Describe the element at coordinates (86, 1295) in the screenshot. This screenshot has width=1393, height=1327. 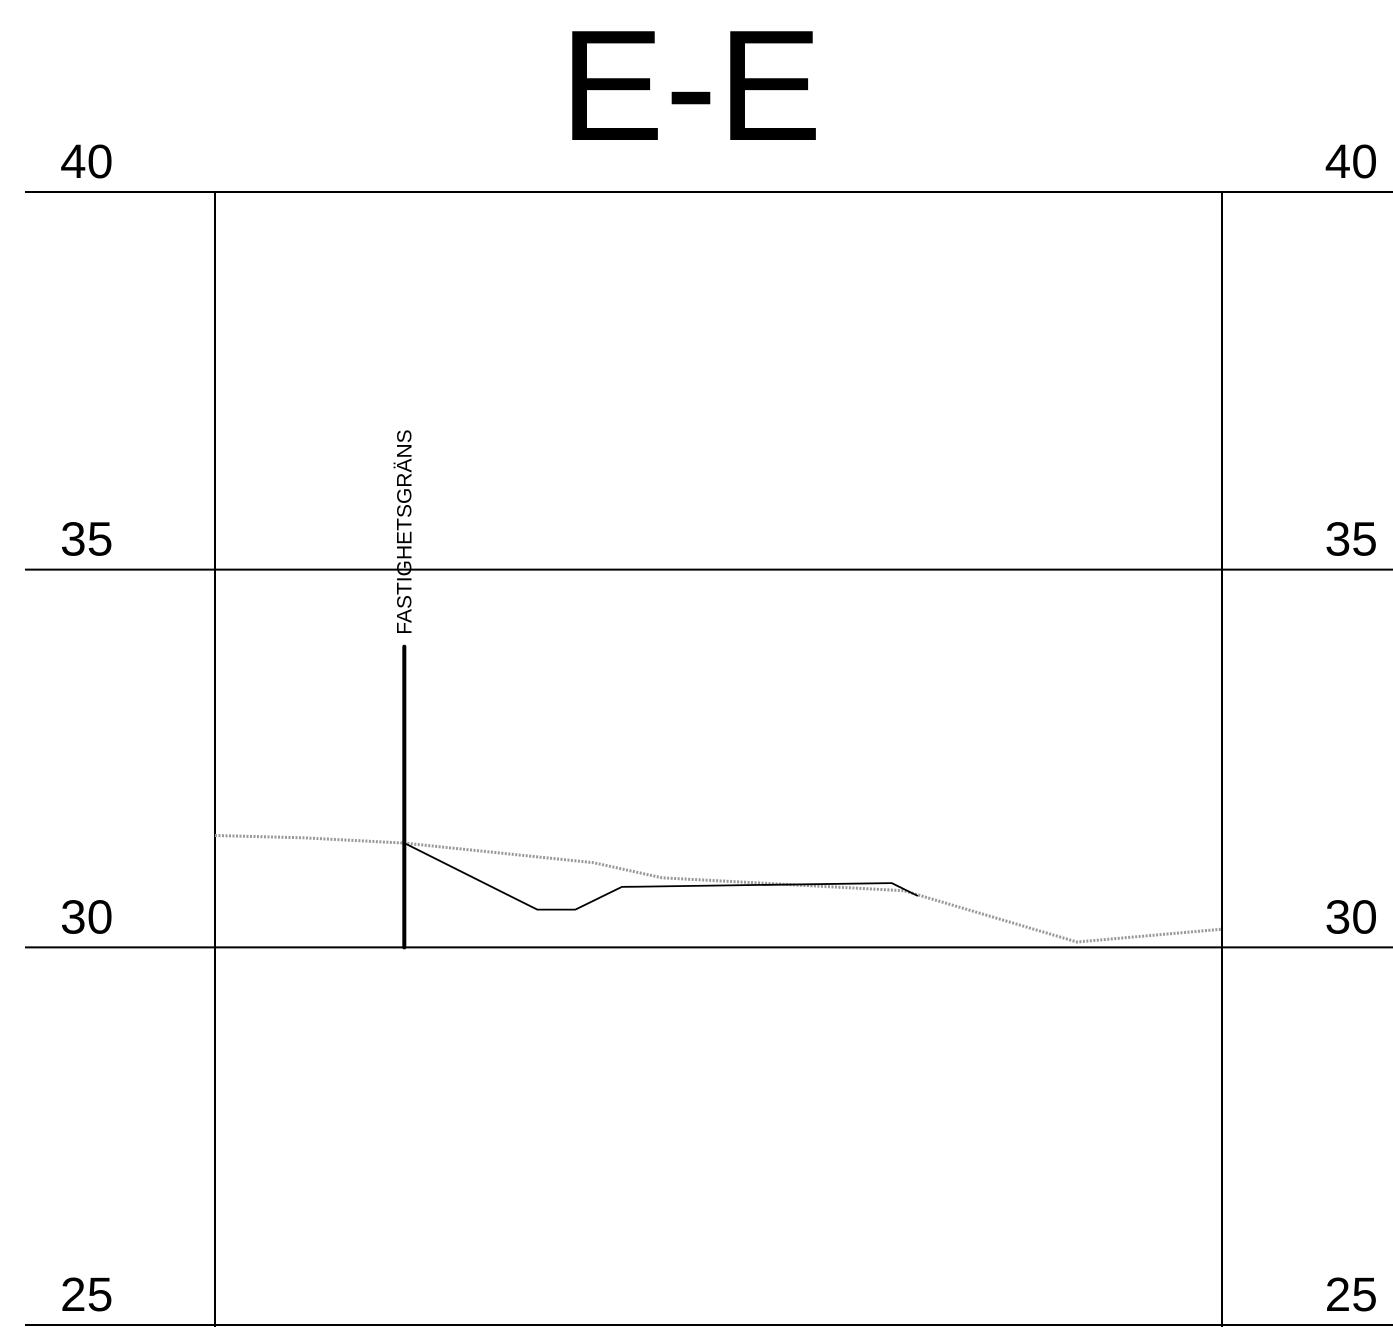
I see `level-label-left-25: 25` at that location.